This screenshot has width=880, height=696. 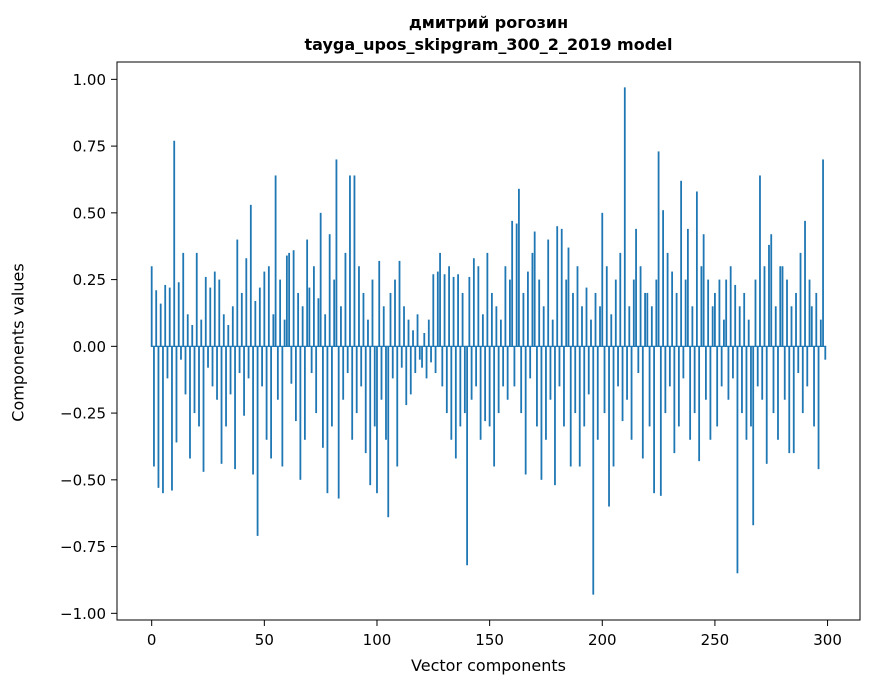 What do you see at coordinates (264, 640) in the screenshot?
I see `x-tick-label: 50` at bounding box center [264, 640].